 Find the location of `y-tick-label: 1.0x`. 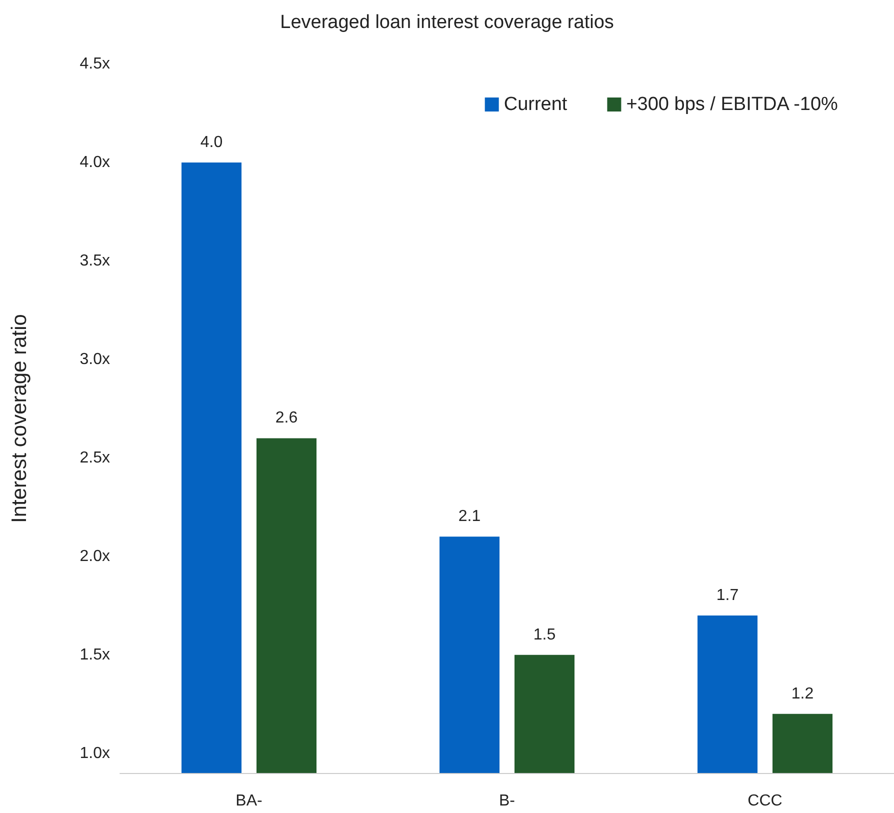

y-tick-label: 1.0x is located at coordinates (95, 753).